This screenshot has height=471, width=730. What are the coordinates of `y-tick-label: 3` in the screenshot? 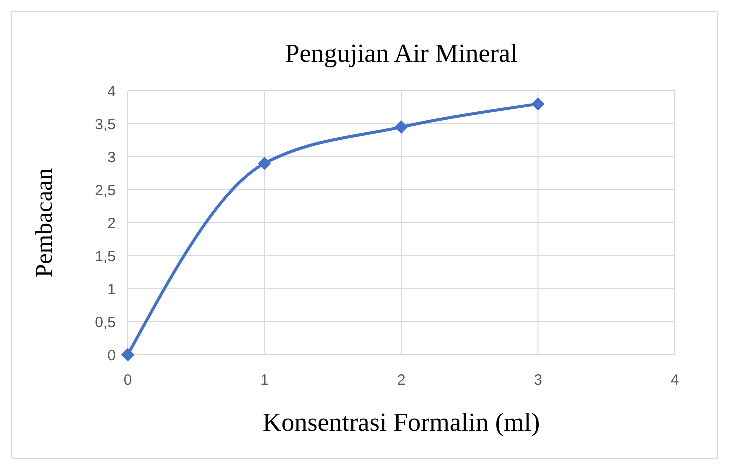 It's located at (112, 157).